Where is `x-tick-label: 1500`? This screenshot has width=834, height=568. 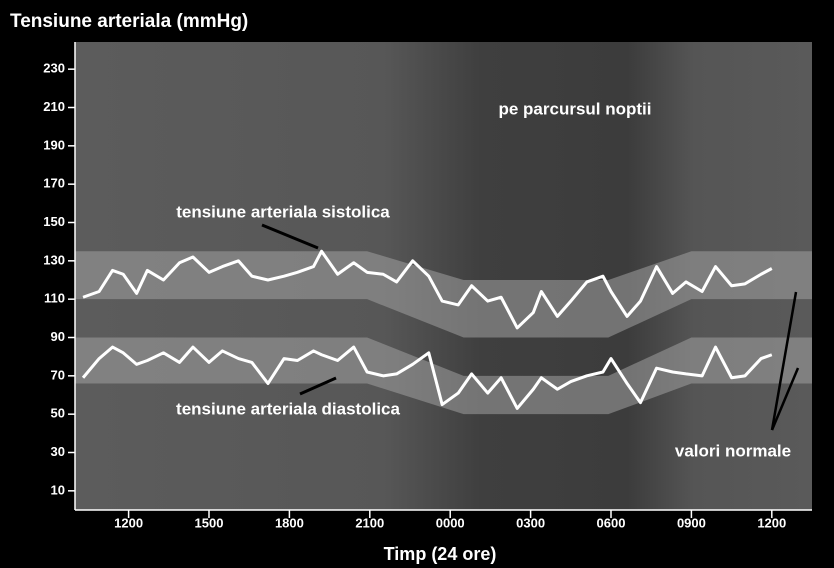
x-tick-label: 1500 is located at coordinates (209, 522).